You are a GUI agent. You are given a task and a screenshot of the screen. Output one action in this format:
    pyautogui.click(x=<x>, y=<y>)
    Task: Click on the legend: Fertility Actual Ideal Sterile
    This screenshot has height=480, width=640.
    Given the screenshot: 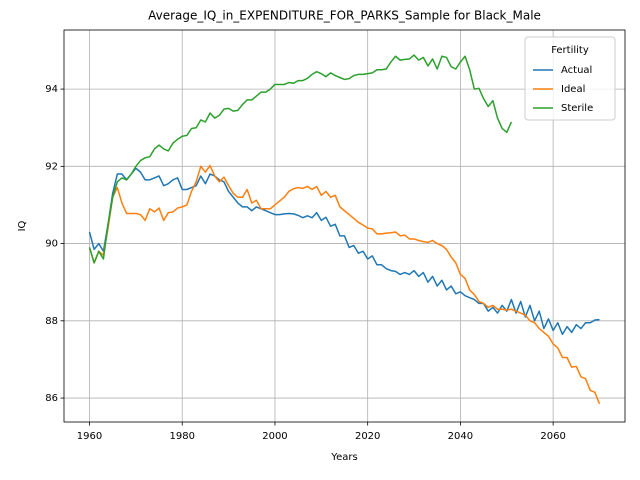 What is the action you would take?
    pyautogui.click(x=570, y=78)
    